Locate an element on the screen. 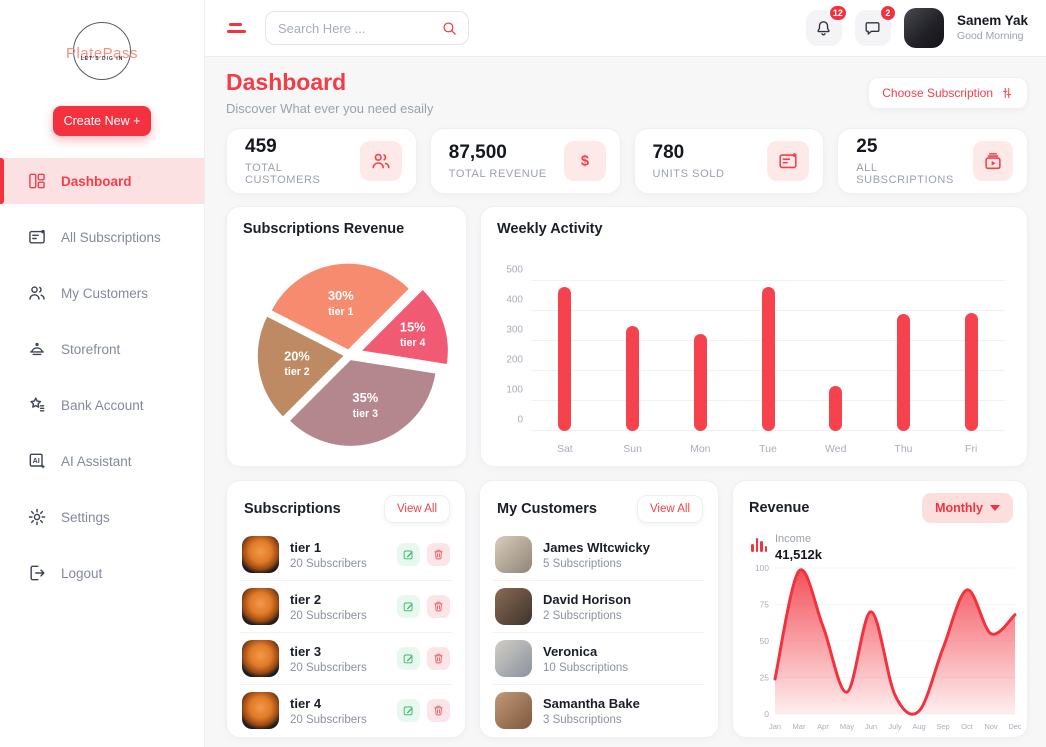  customer-avatar is located at coordinates (513, 554).